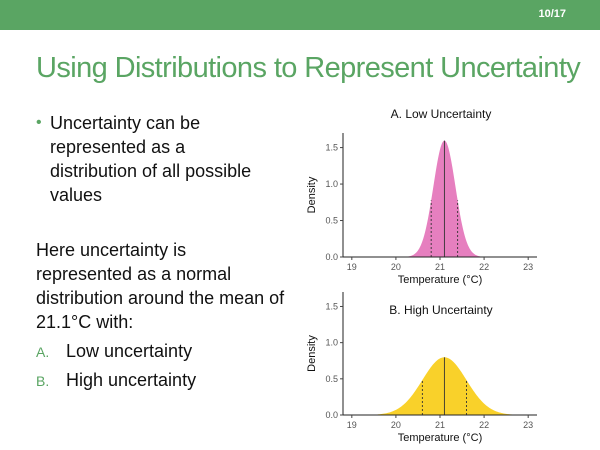 This screenshot has width=600, height=450. What do you see at coordinates (441, 114) in the screenshot?
I see `chart-title: A. Low Uncertainty` at bounding box center [441, 114].